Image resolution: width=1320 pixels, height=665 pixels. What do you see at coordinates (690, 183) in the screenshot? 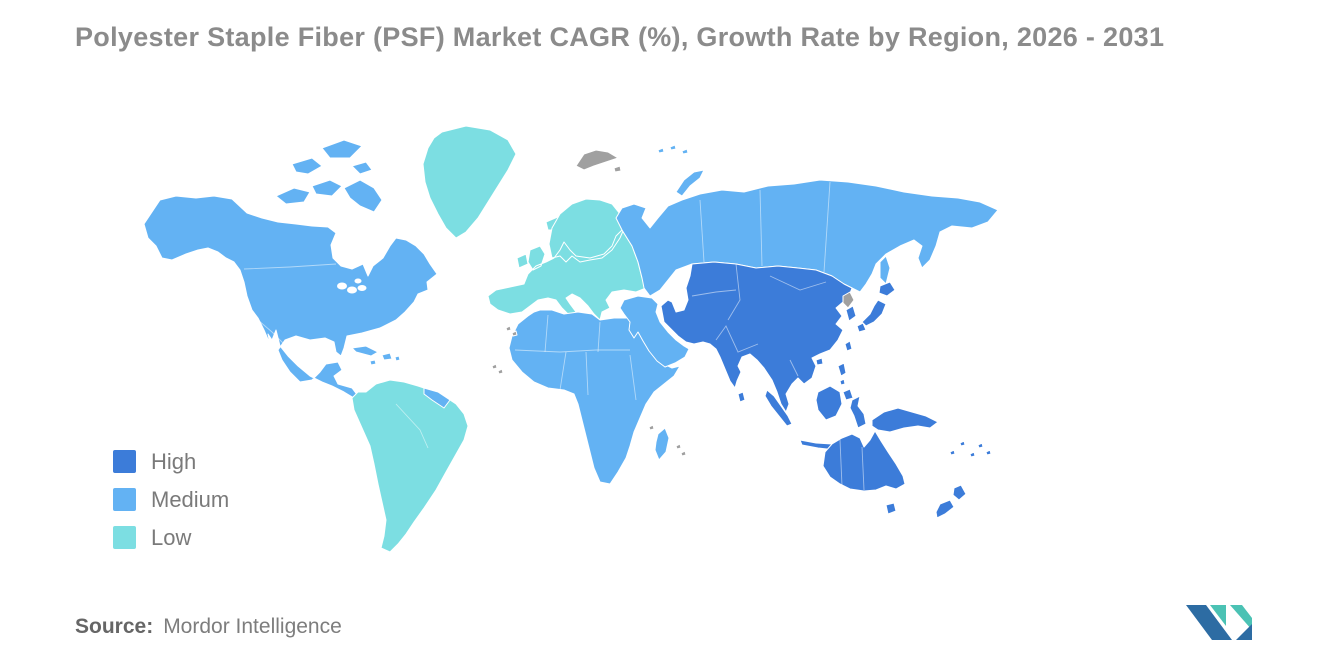
I see `region-novaya-zemlya` at bounding box center [690, 183].